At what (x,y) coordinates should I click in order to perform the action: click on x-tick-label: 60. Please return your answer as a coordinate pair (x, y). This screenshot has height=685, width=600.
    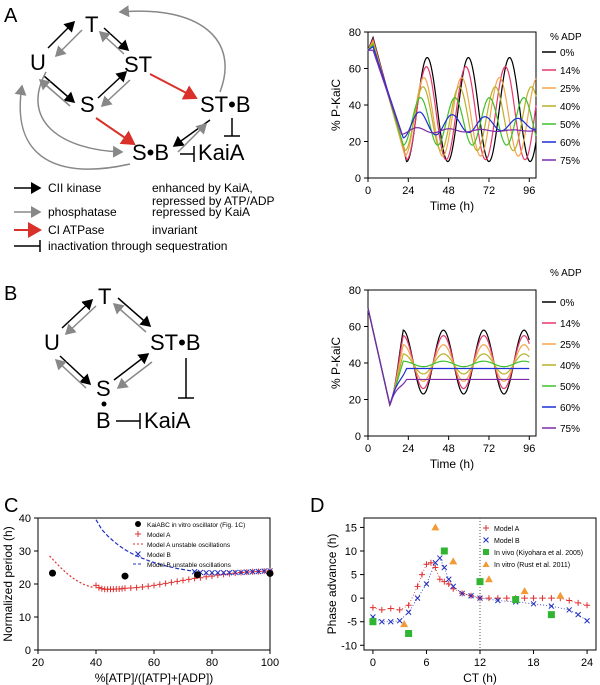
    Looking at the image, I should click on (154, 663).